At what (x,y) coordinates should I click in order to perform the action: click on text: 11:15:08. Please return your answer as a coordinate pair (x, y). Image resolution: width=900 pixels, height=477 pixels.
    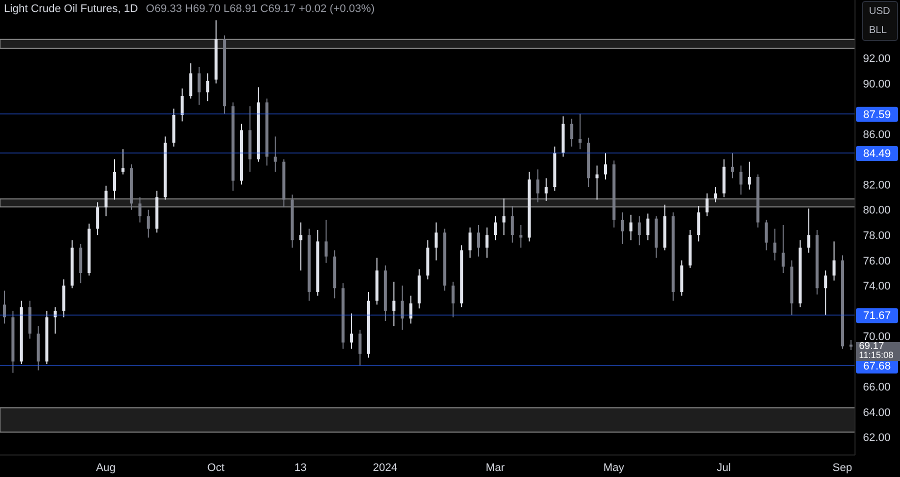
    Looking at the image, I should click on (876, 355).